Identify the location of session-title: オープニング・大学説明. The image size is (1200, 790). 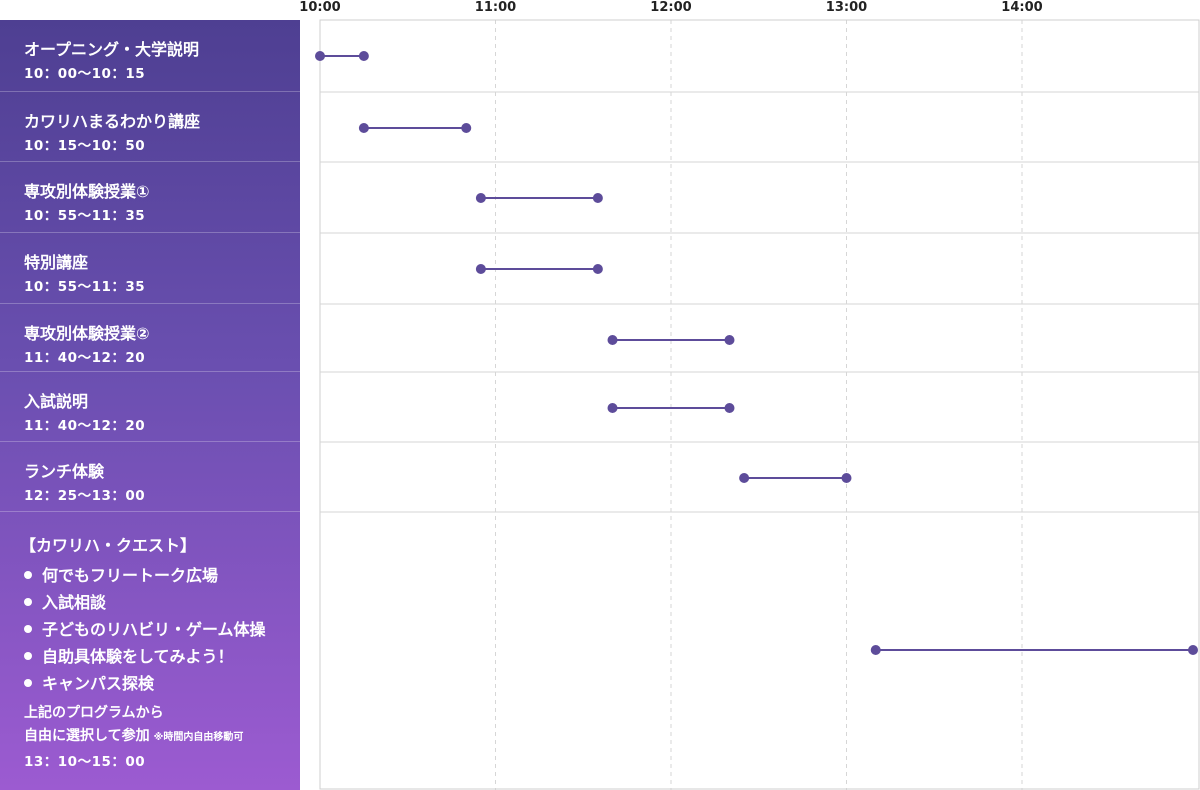
(112, 49).